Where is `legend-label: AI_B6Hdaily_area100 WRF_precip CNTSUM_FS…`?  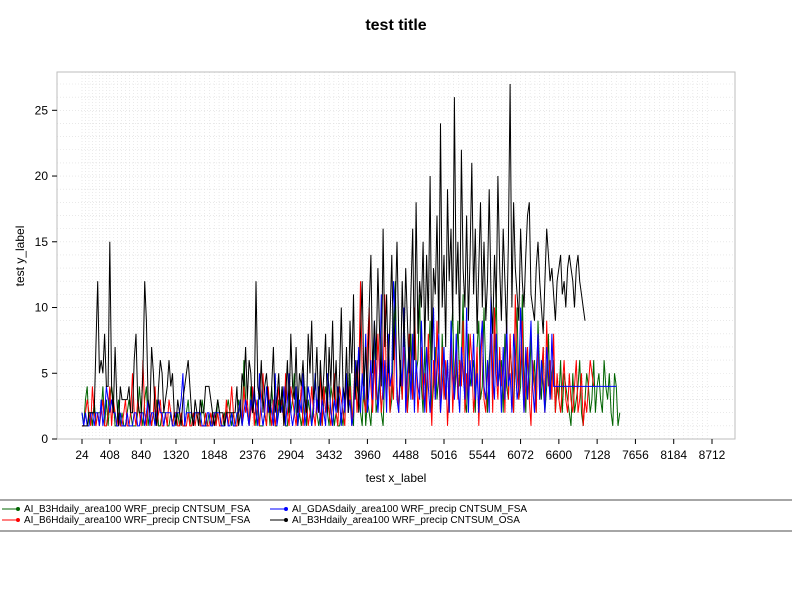 legend-label: AI_B6Hdaily_area100 WRF_precip CNTSUM_FS… is located at coordinates (137, 520).